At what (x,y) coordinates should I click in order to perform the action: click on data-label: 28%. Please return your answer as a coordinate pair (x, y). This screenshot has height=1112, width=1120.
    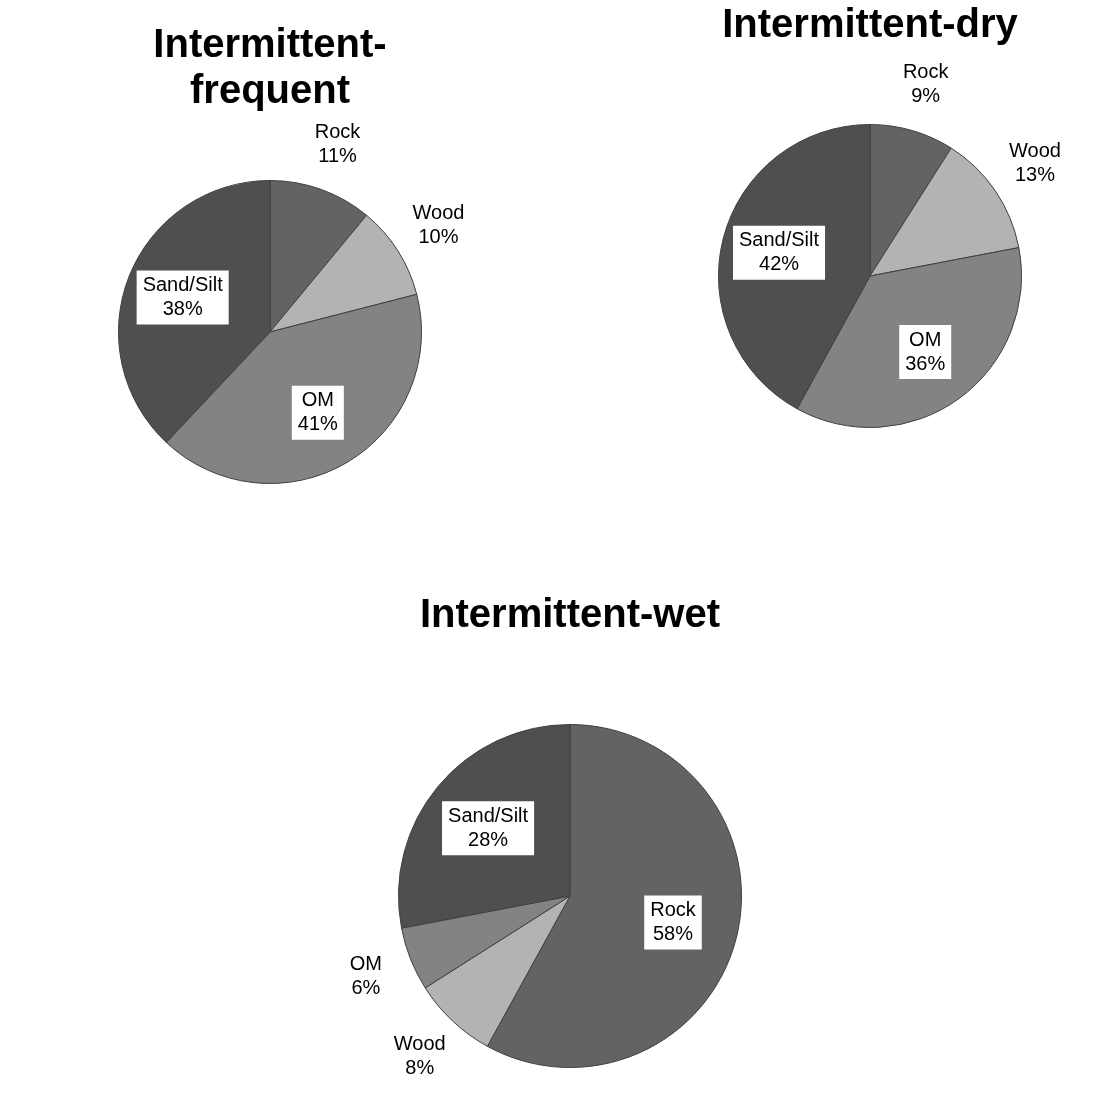
    Looking at the image, I should click on (488, 838).